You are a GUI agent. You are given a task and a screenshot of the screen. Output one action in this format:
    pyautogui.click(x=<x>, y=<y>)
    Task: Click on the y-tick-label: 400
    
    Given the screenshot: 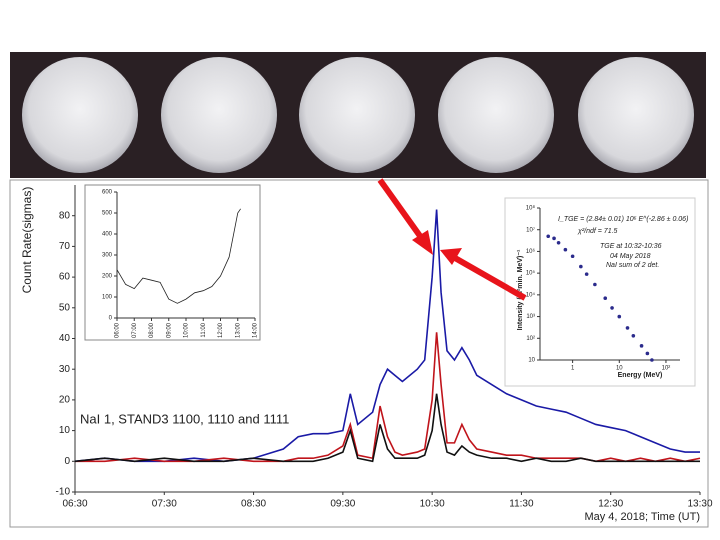 What is the action you would take?
    pyautogui.click(x=107, y=235)
    